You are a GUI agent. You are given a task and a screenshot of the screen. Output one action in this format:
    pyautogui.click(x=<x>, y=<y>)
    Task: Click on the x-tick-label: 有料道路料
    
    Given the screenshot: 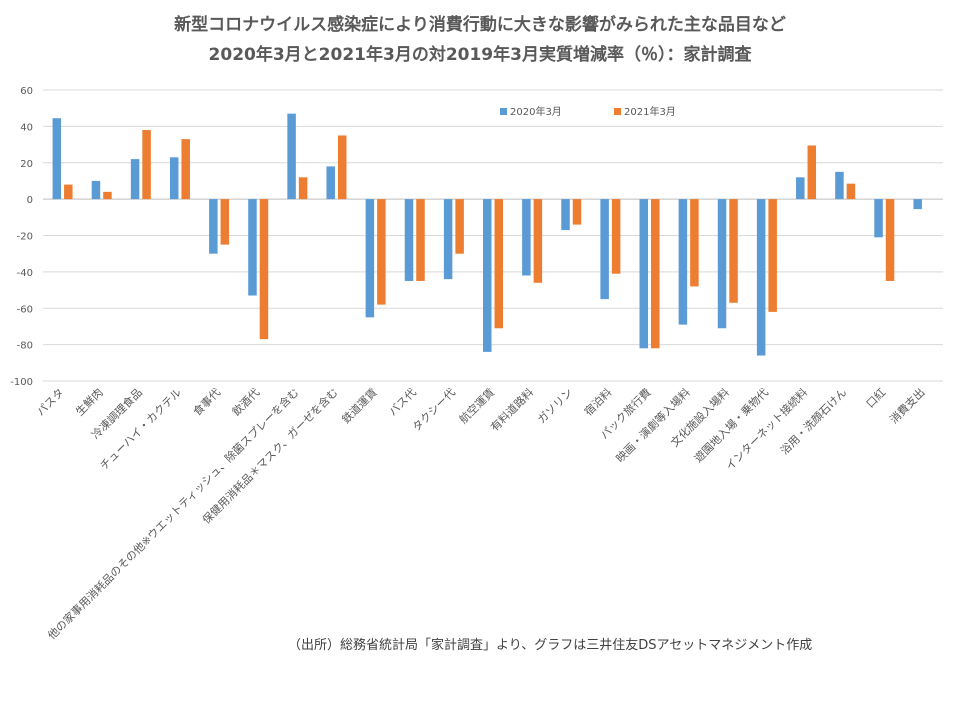 What is the action you would take?
    pyautogui.click(x=511, y=409)
    